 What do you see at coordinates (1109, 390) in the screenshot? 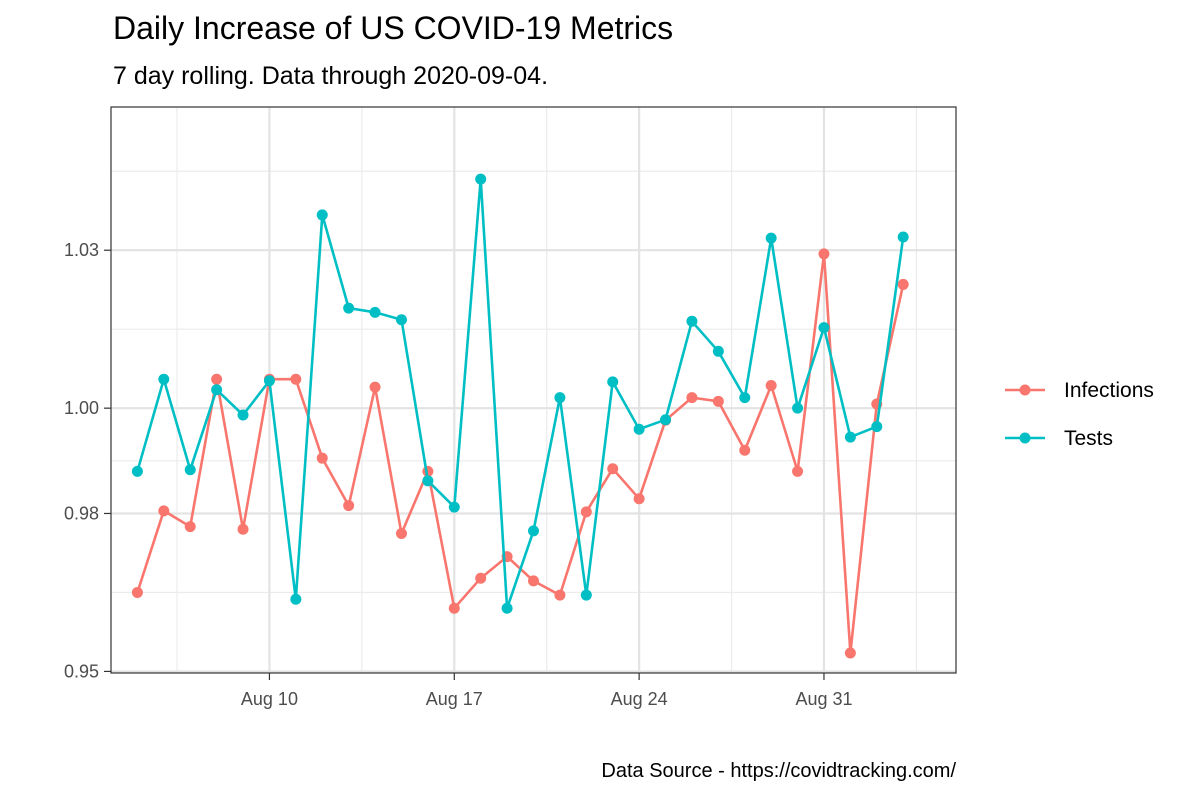
I see `legend-label: Infections` at bounding box center [1109, 390].